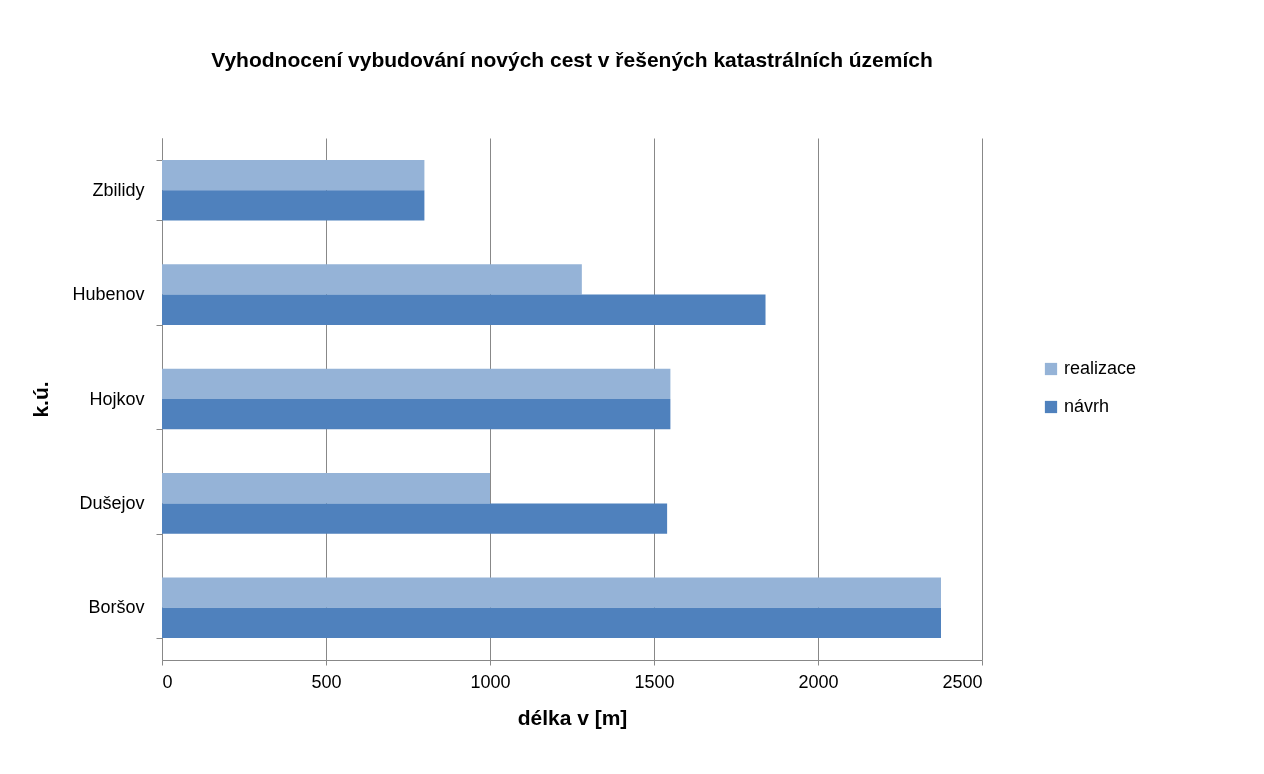 This screenshot has width=1264, height=774. I want to click on x-tick-label: 1000, so click(490, 681).